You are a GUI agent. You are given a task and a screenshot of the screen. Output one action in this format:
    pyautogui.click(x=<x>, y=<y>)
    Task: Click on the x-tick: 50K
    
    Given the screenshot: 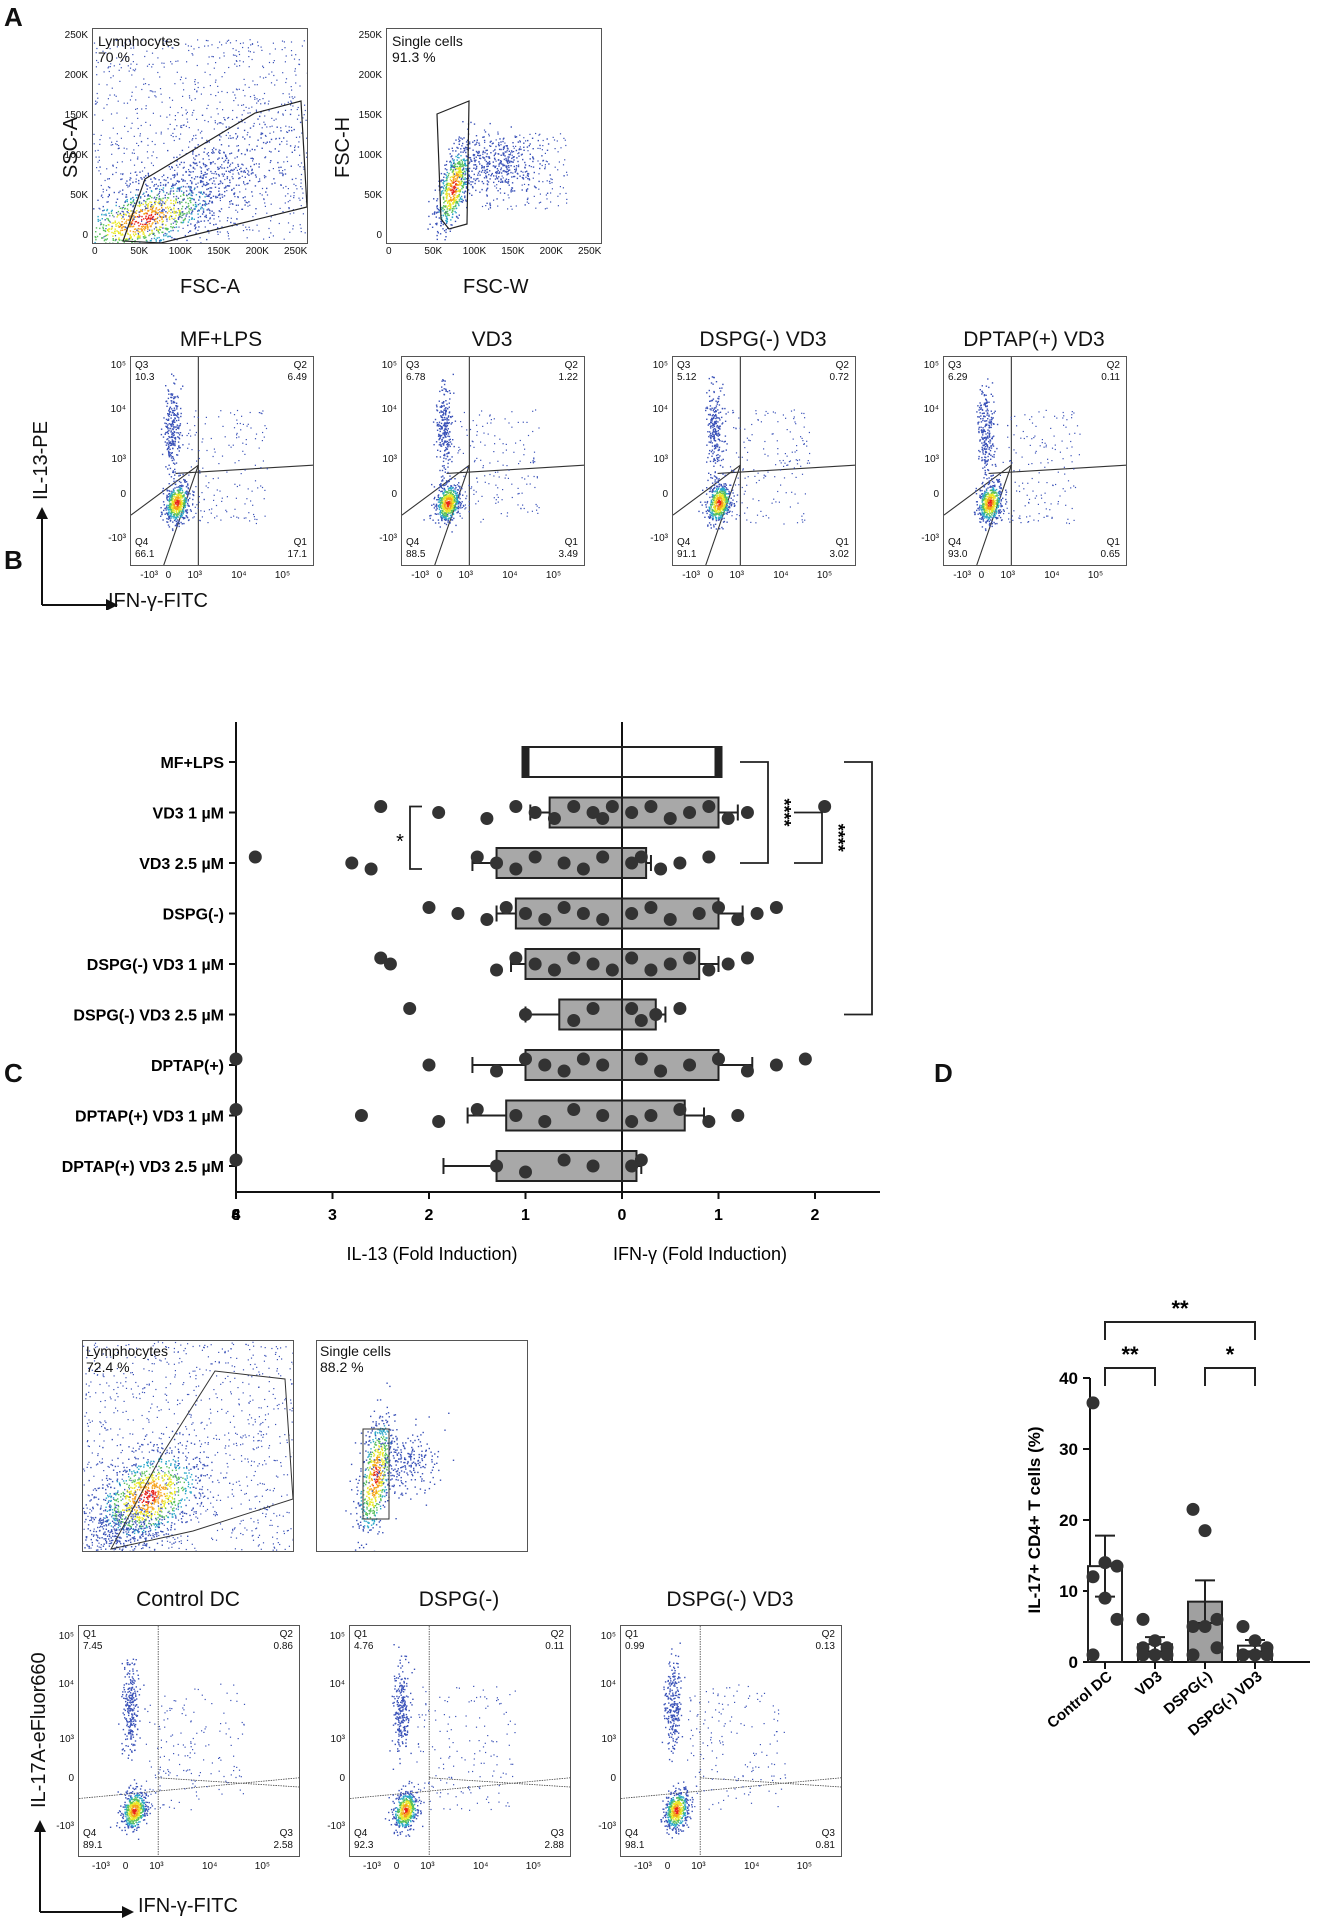 What is the action you would take?
    pyautogui.click(x=433, y=251)
    